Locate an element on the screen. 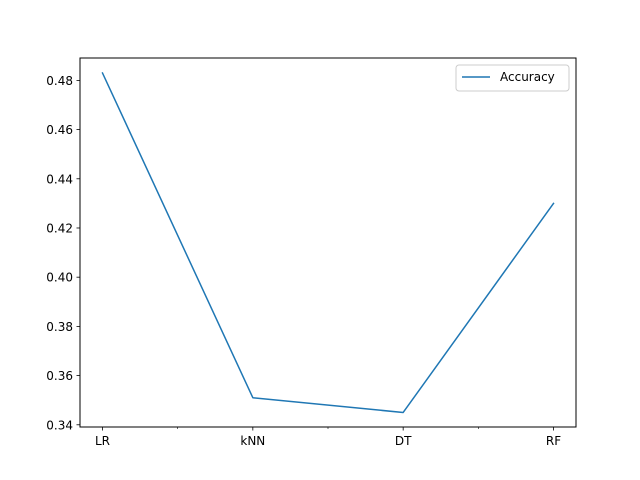  y-tick-label: 0.46 is located at coordinates (59, 130).